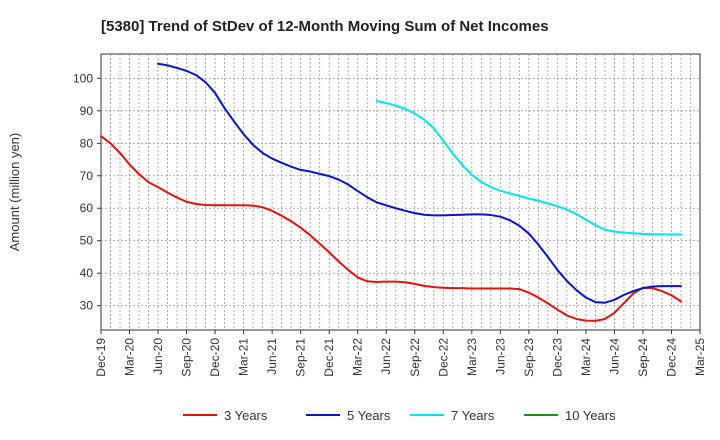  Describe the element at coordinates (87, 192) in the screenshot. I see `y-axis-ticks: 30 40 50 60 70 80 90 100` at that location.